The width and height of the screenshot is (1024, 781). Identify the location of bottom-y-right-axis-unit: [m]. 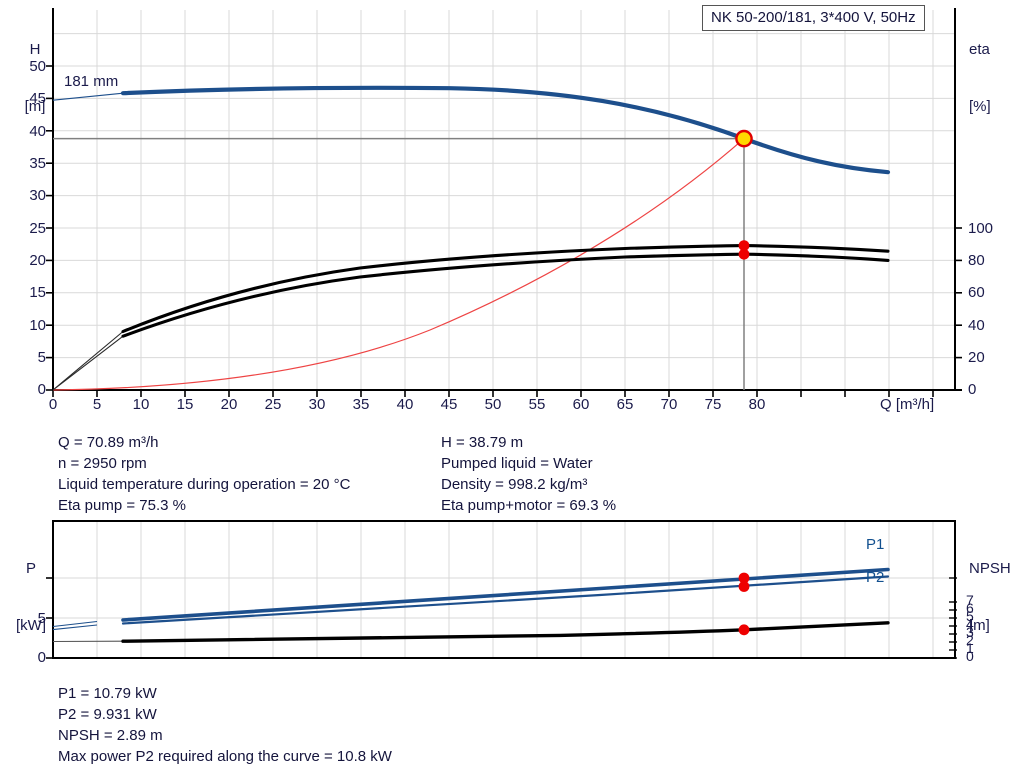
(979, 625).